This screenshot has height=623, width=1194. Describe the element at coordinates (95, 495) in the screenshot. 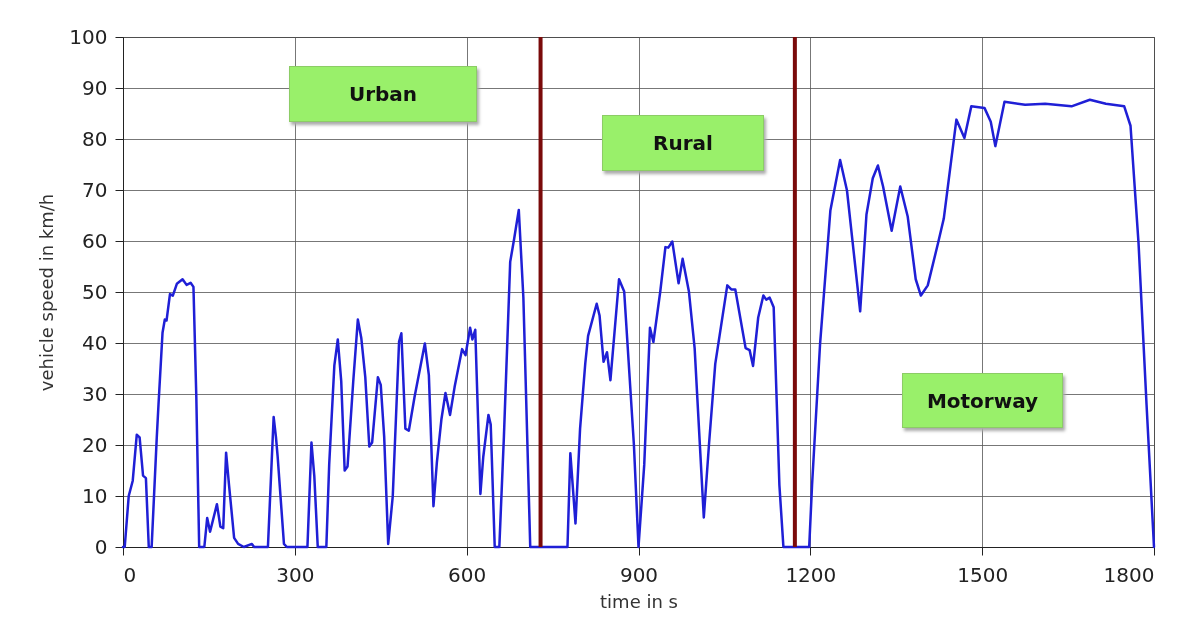

I see `y-tick-label: 10` at that location.